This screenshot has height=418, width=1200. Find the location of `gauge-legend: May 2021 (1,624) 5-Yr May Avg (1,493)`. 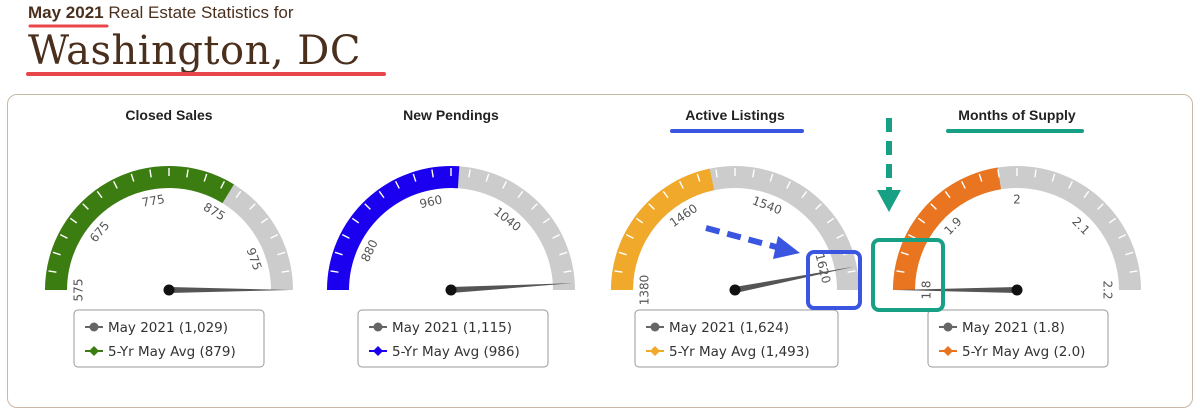

gauge-legend: May 2021 (1,624) 5-Yr May Avg (1,493) is located at coordinates (736, 338).